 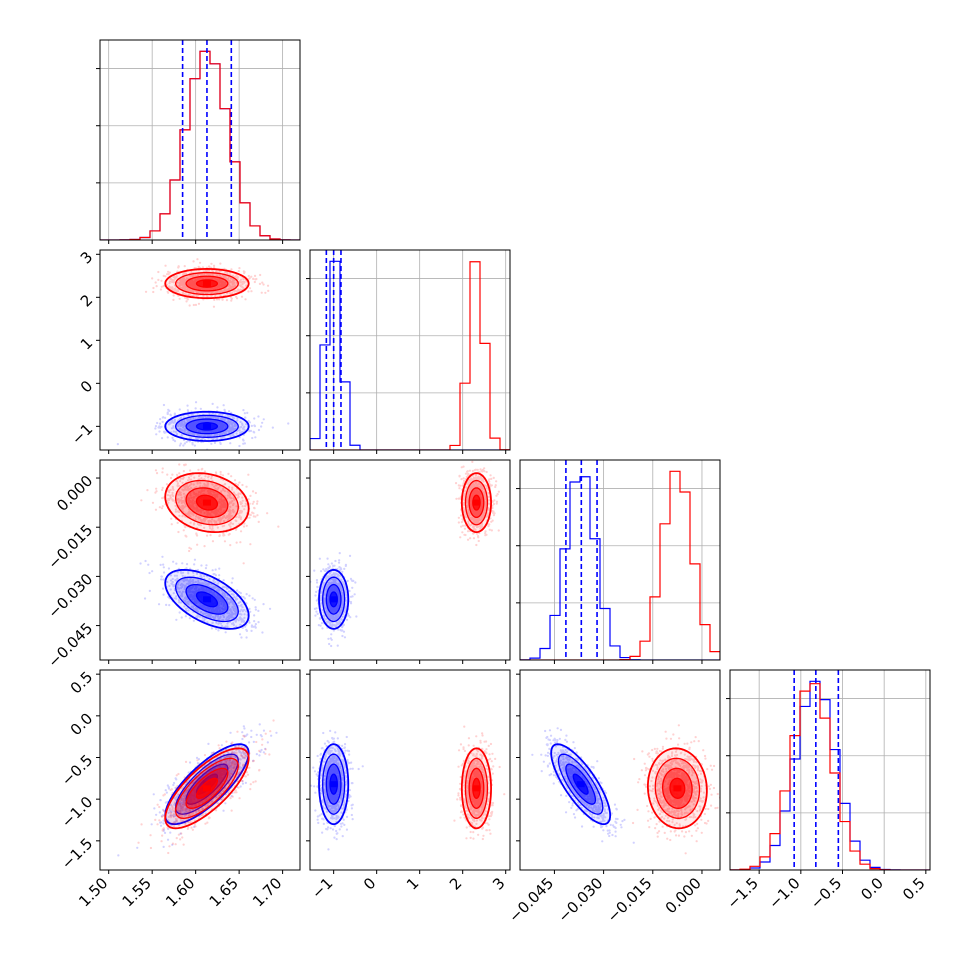 I want to click on y-tick-label: −1.0, so click(x=77, y=812).